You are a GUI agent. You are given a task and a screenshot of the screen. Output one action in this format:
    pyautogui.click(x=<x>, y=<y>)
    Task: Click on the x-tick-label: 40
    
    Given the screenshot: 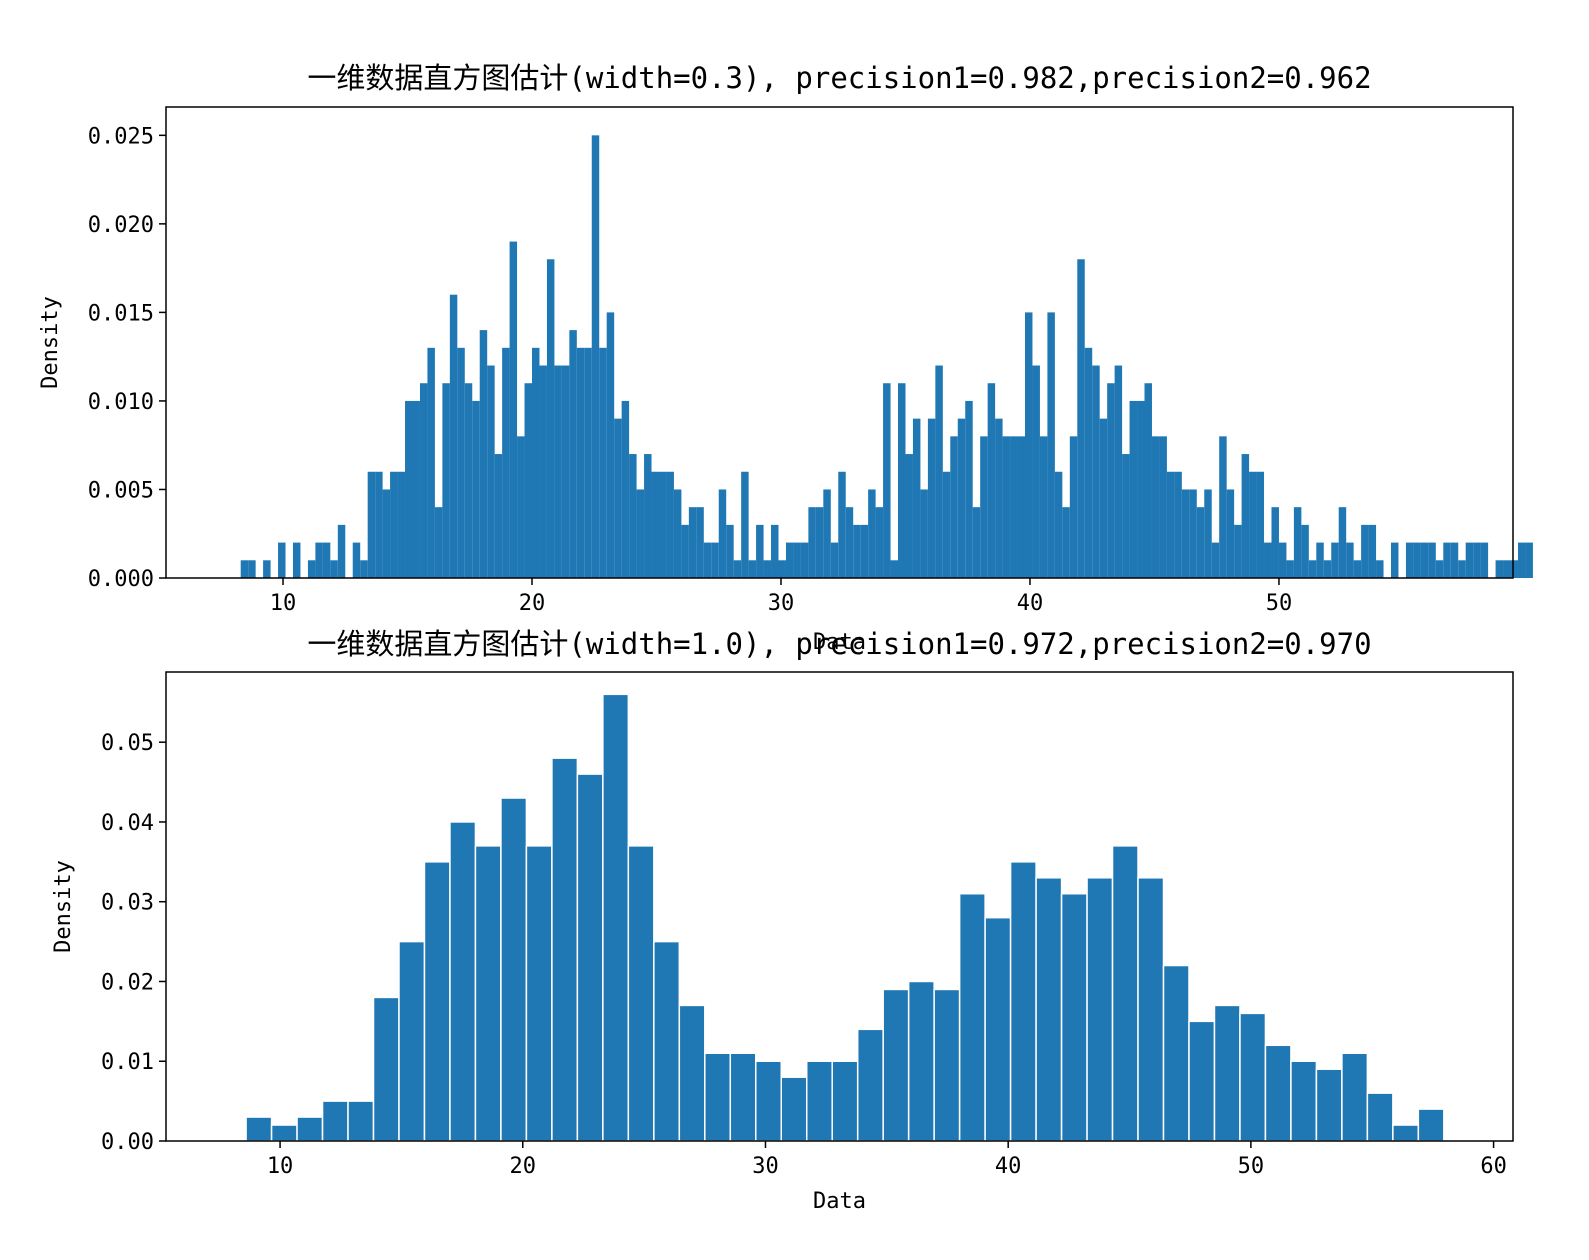 What is the action you would take?
    pyautogui.click(x=1008, y=1166)
    